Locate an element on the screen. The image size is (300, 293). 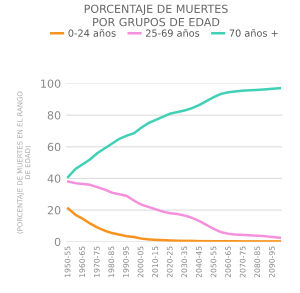
y-tick-label: 100 is located at coordinates (50, 83).